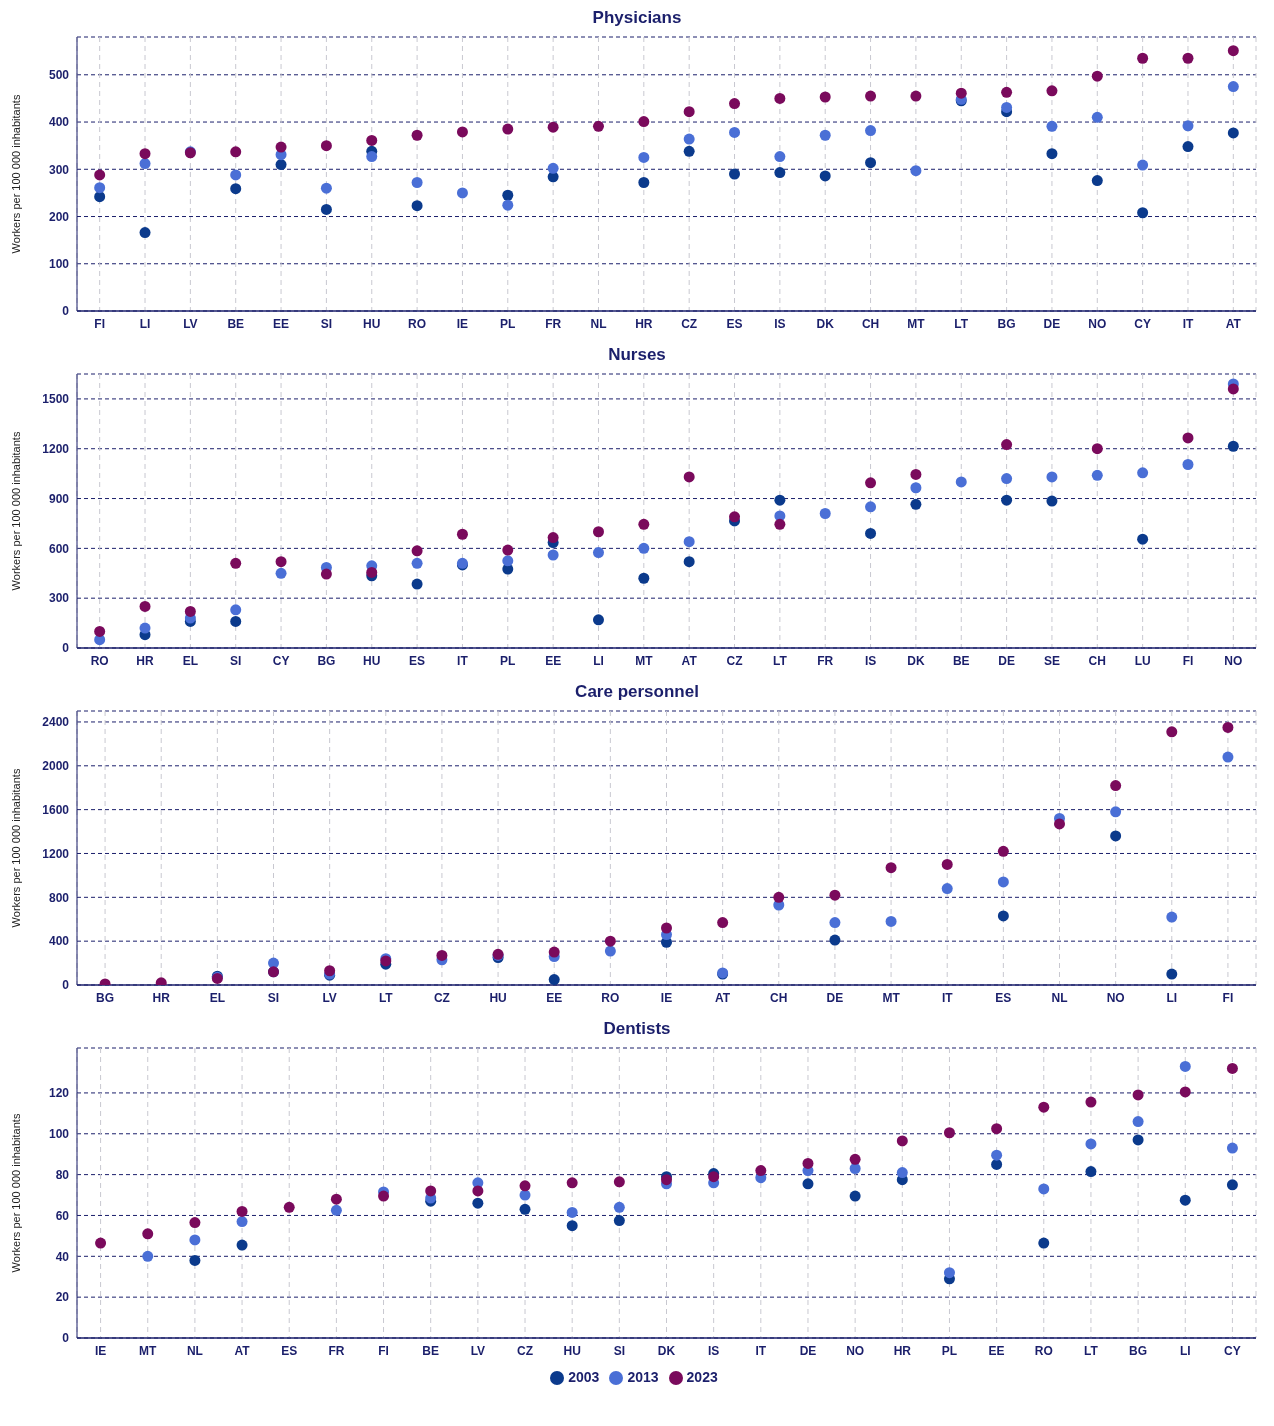  What do you see at coordinates (59, 1093) in the screenshot?
I see `y-tick-label: 120` at bounding box center [59, 1093].